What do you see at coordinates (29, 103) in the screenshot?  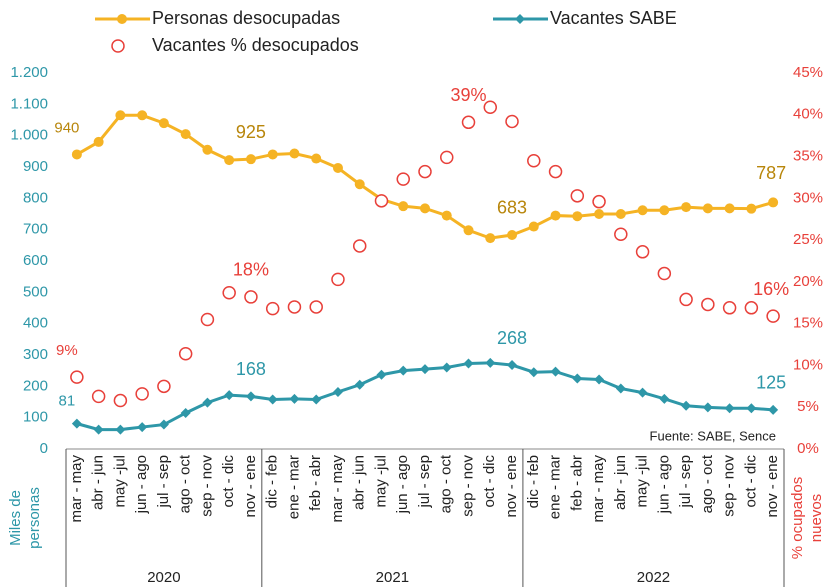 I see `y-tick-label: 1.100` at bounding box center [29, 103].